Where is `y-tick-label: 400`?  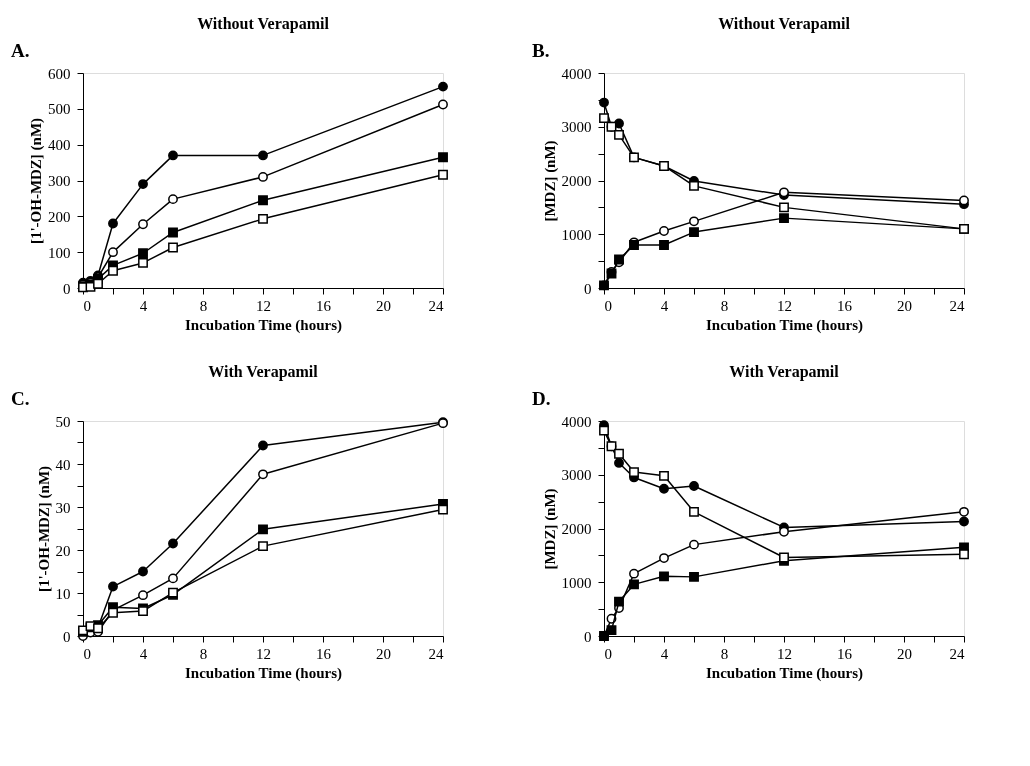
y-tick-label: 400 is located at coordinates (59, 145).